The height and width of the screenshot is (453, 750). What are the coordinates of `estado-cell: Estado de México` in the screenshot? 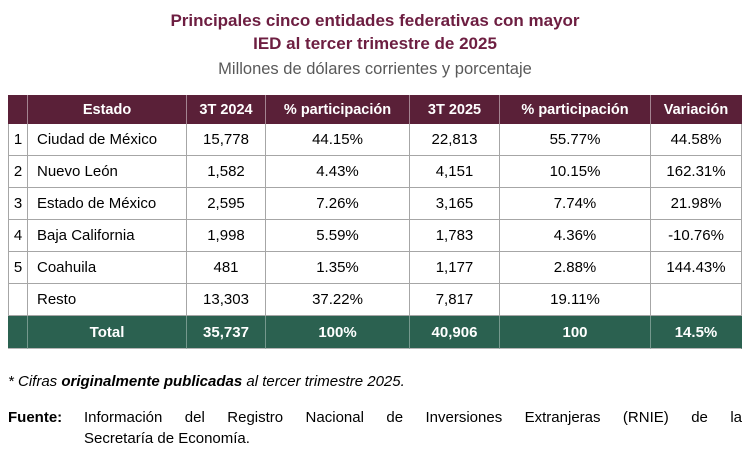 It's located at (107, 204).